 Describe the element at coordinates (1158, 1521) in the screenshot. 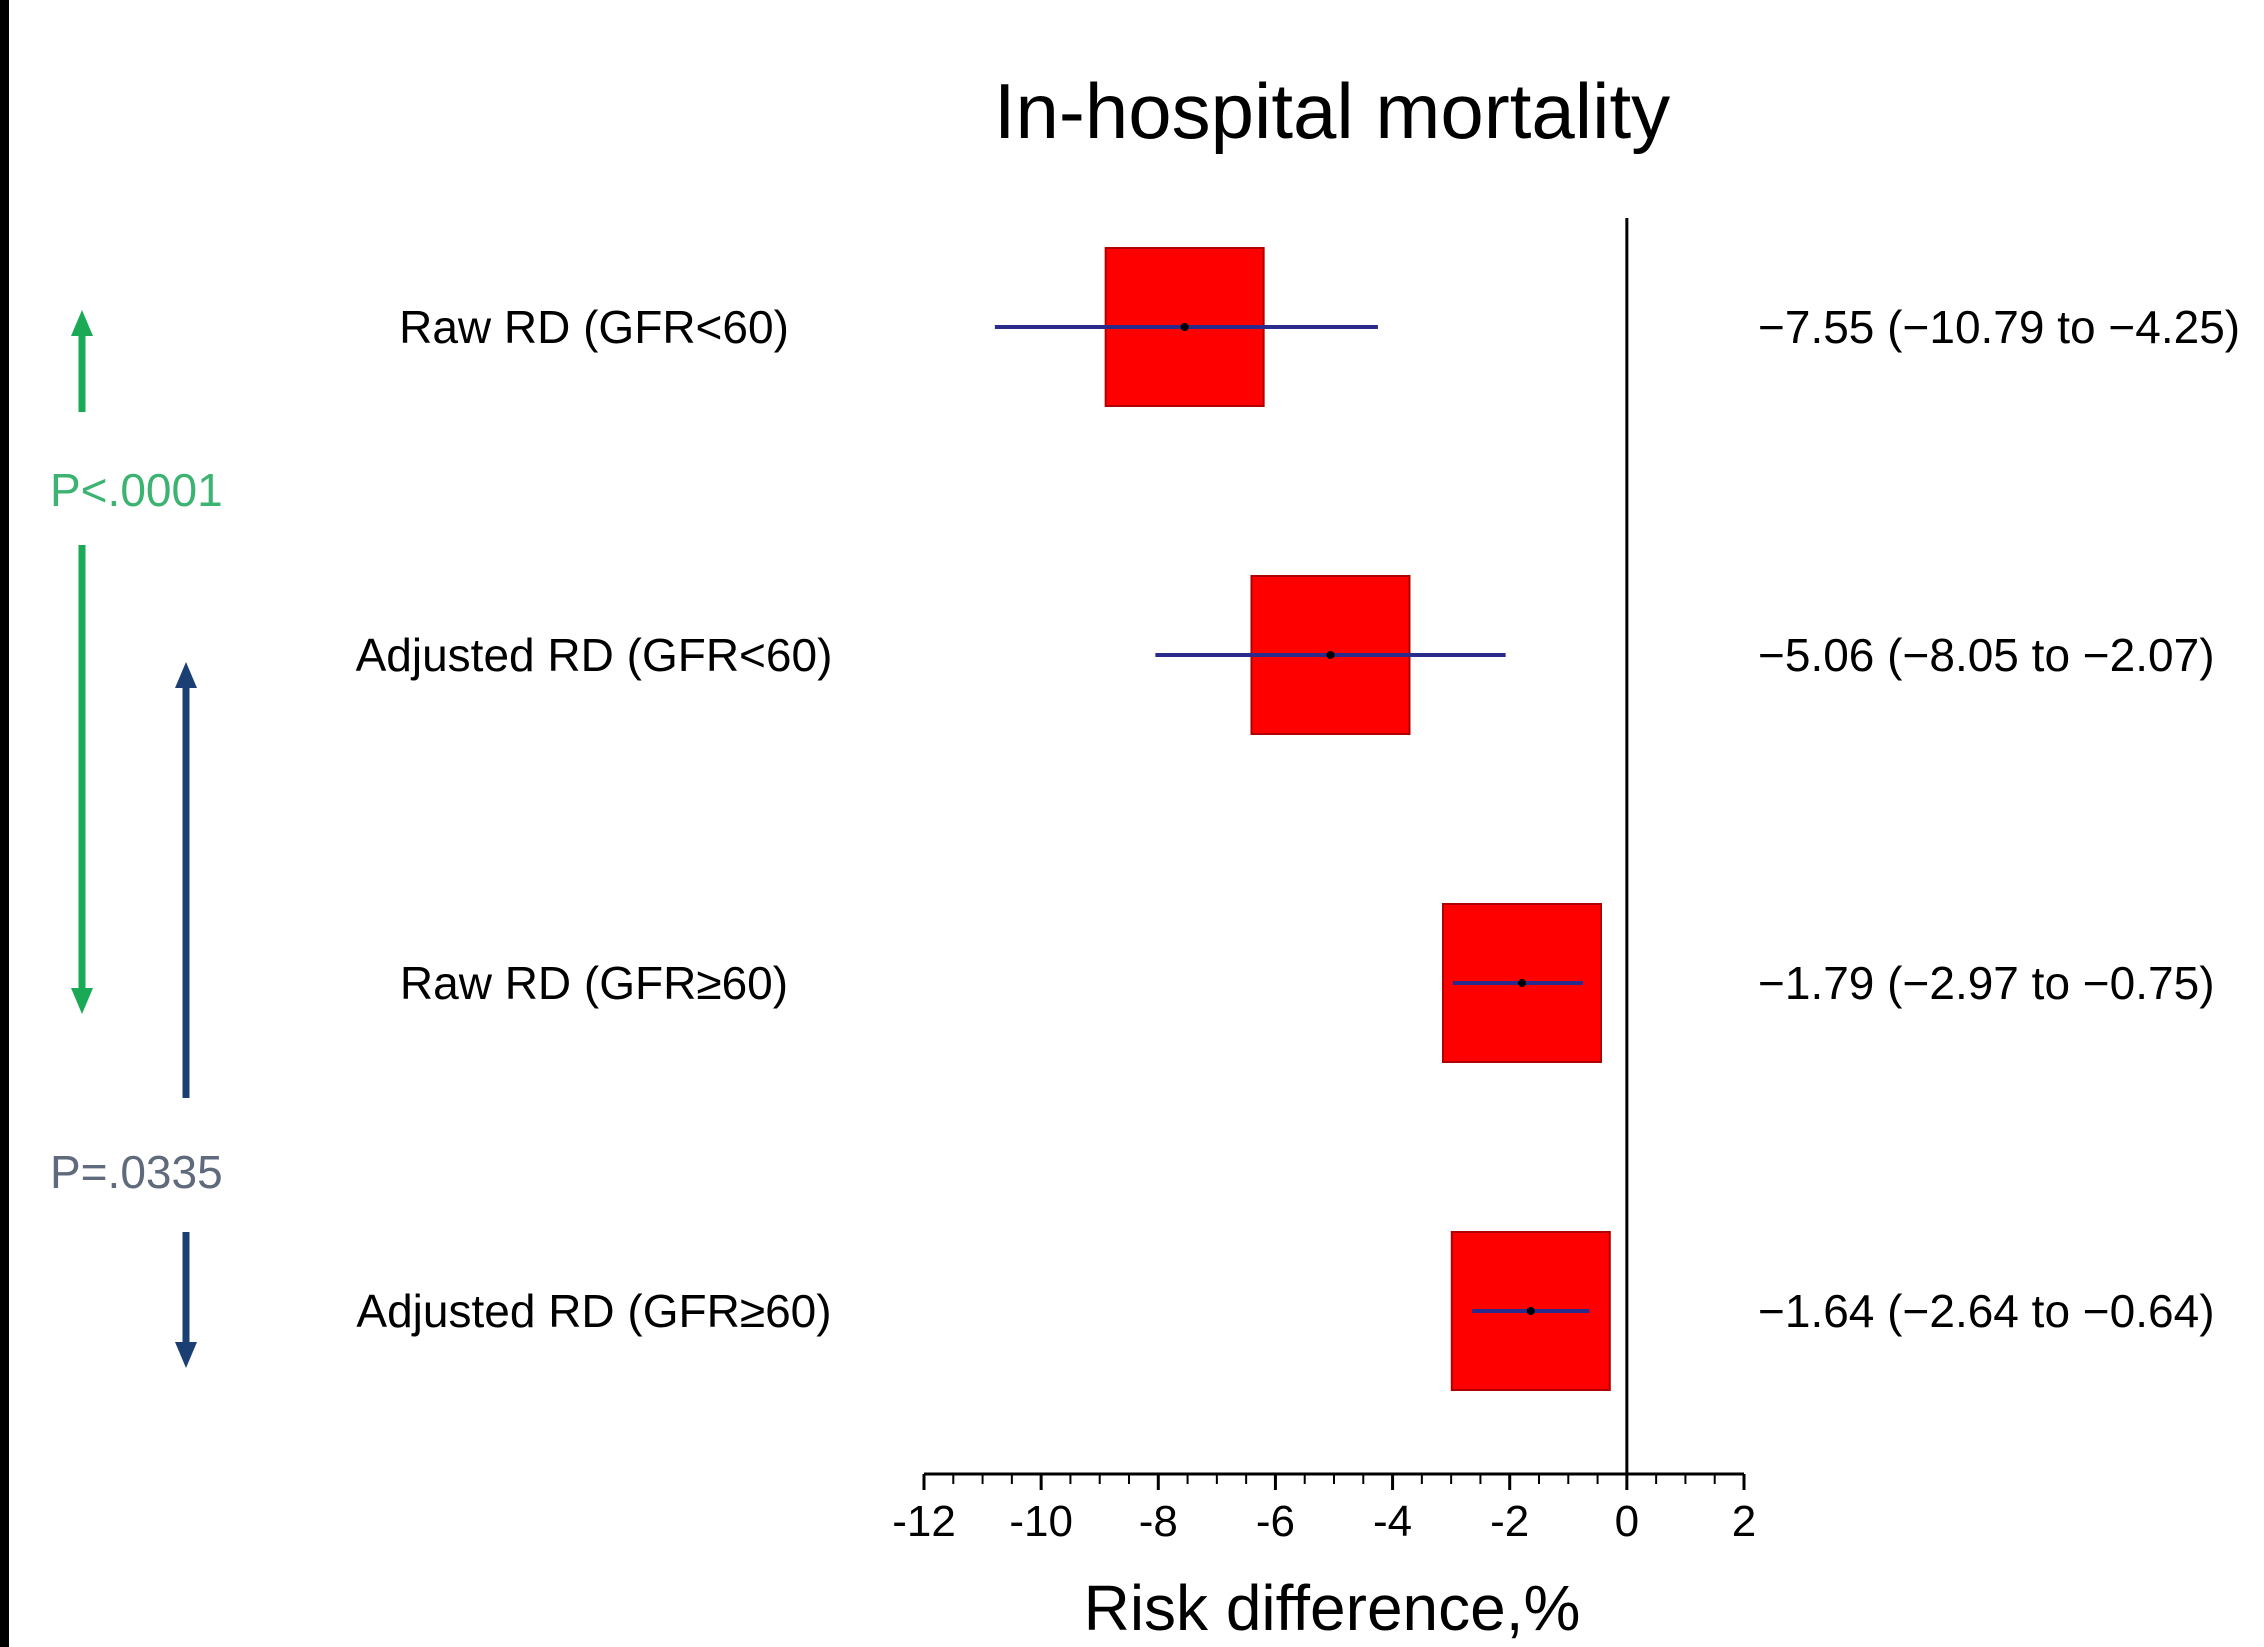

I see `x-tick-label: -8` at that location.